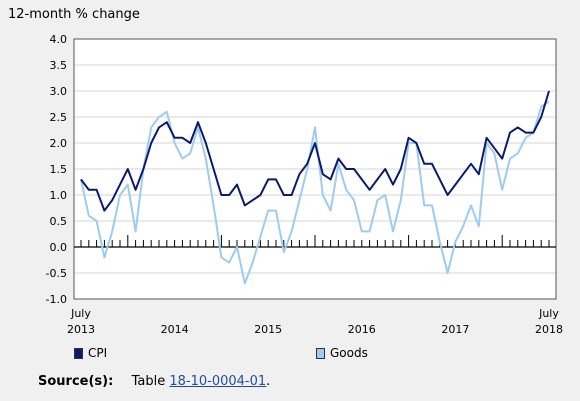  Describe the element at coordinates (549, 329) in the screenshot. I see `x-tick-label-year: 2018` at that location.